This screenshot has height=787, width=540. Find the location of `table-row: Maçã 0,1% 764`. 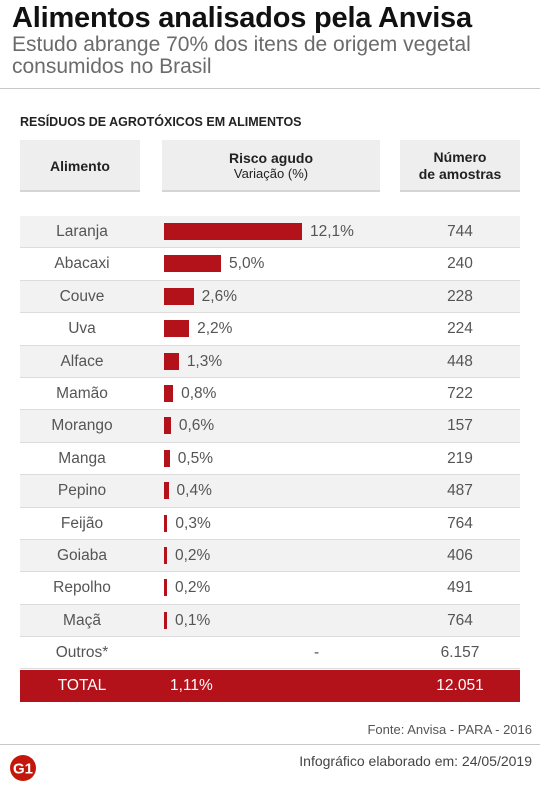

table-row: Maçã 0,1% 764 is located at coordinates (270, 621).